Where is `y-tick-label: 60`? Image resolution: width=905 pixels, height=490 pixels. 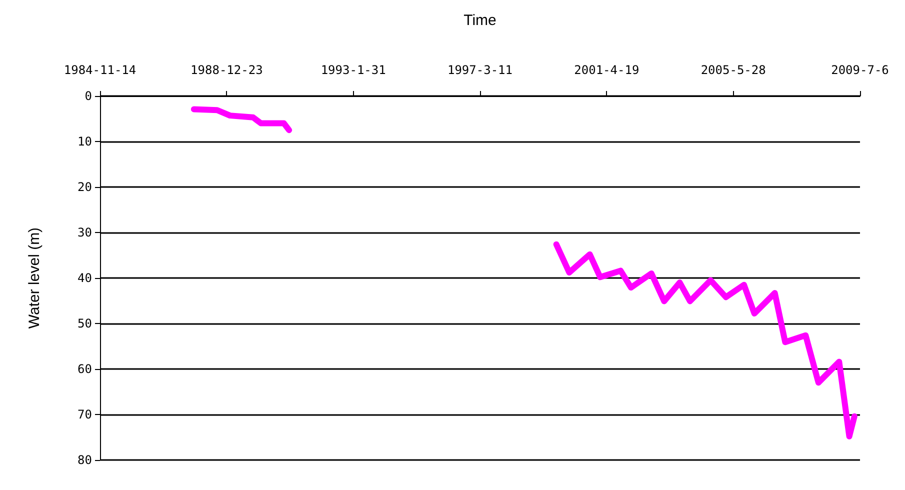
y-tick-label: 60 is located at coordinates (85, 369).